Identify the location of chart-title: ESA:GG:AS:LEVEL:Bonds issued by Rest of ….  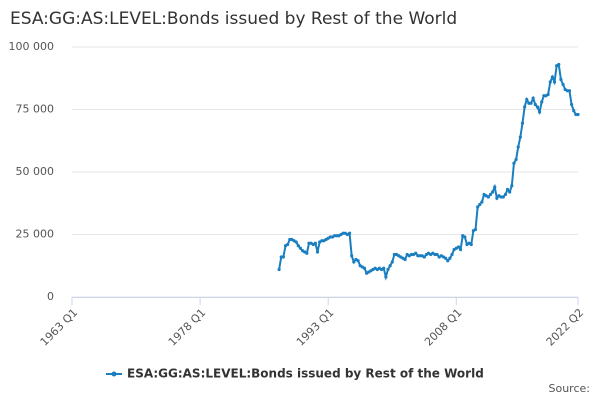
(233, 19).